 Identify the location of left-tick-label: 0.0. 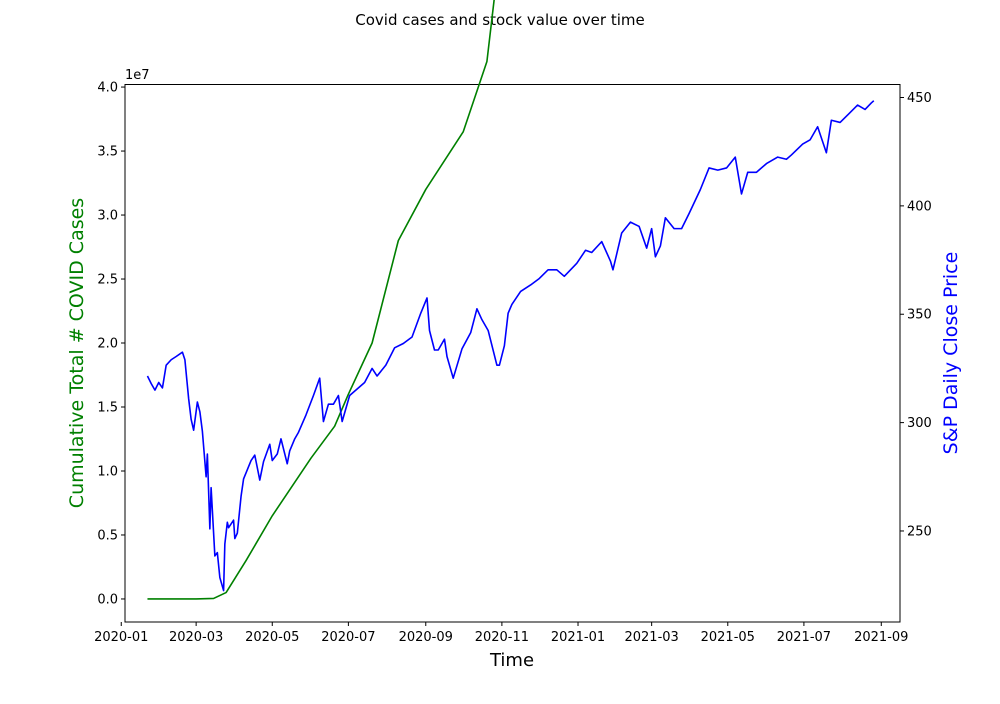
(107, 599).